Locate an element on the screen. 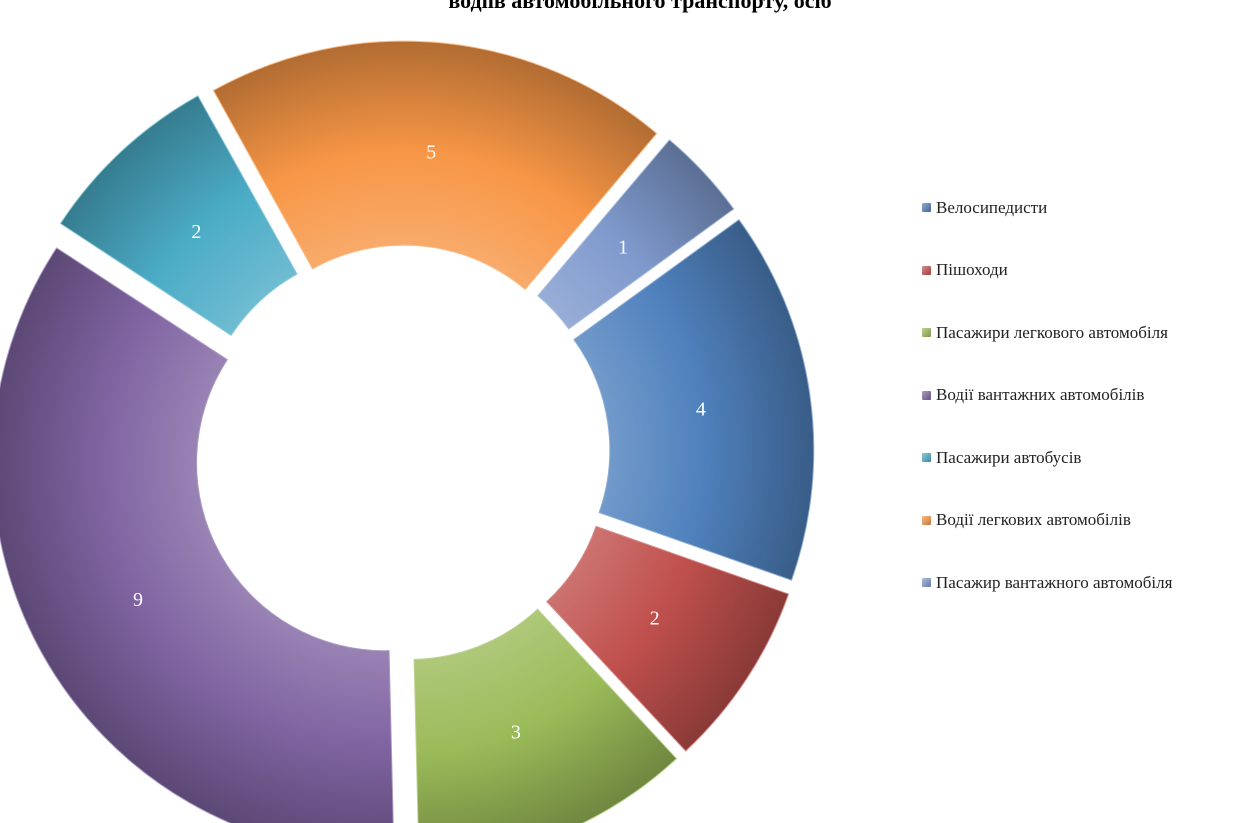  chart-title: водіїв автомобільного транспорту, осіб is located at coordinates (640, 6).